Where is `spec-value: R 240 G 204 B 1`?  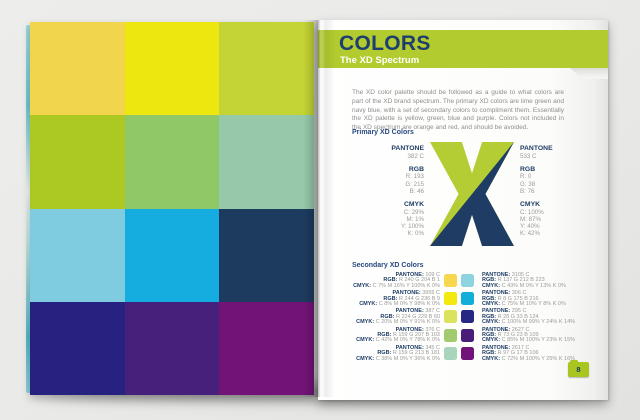
spec-value: R 240 G 204 B 1 is located at coordinates (419, 280).